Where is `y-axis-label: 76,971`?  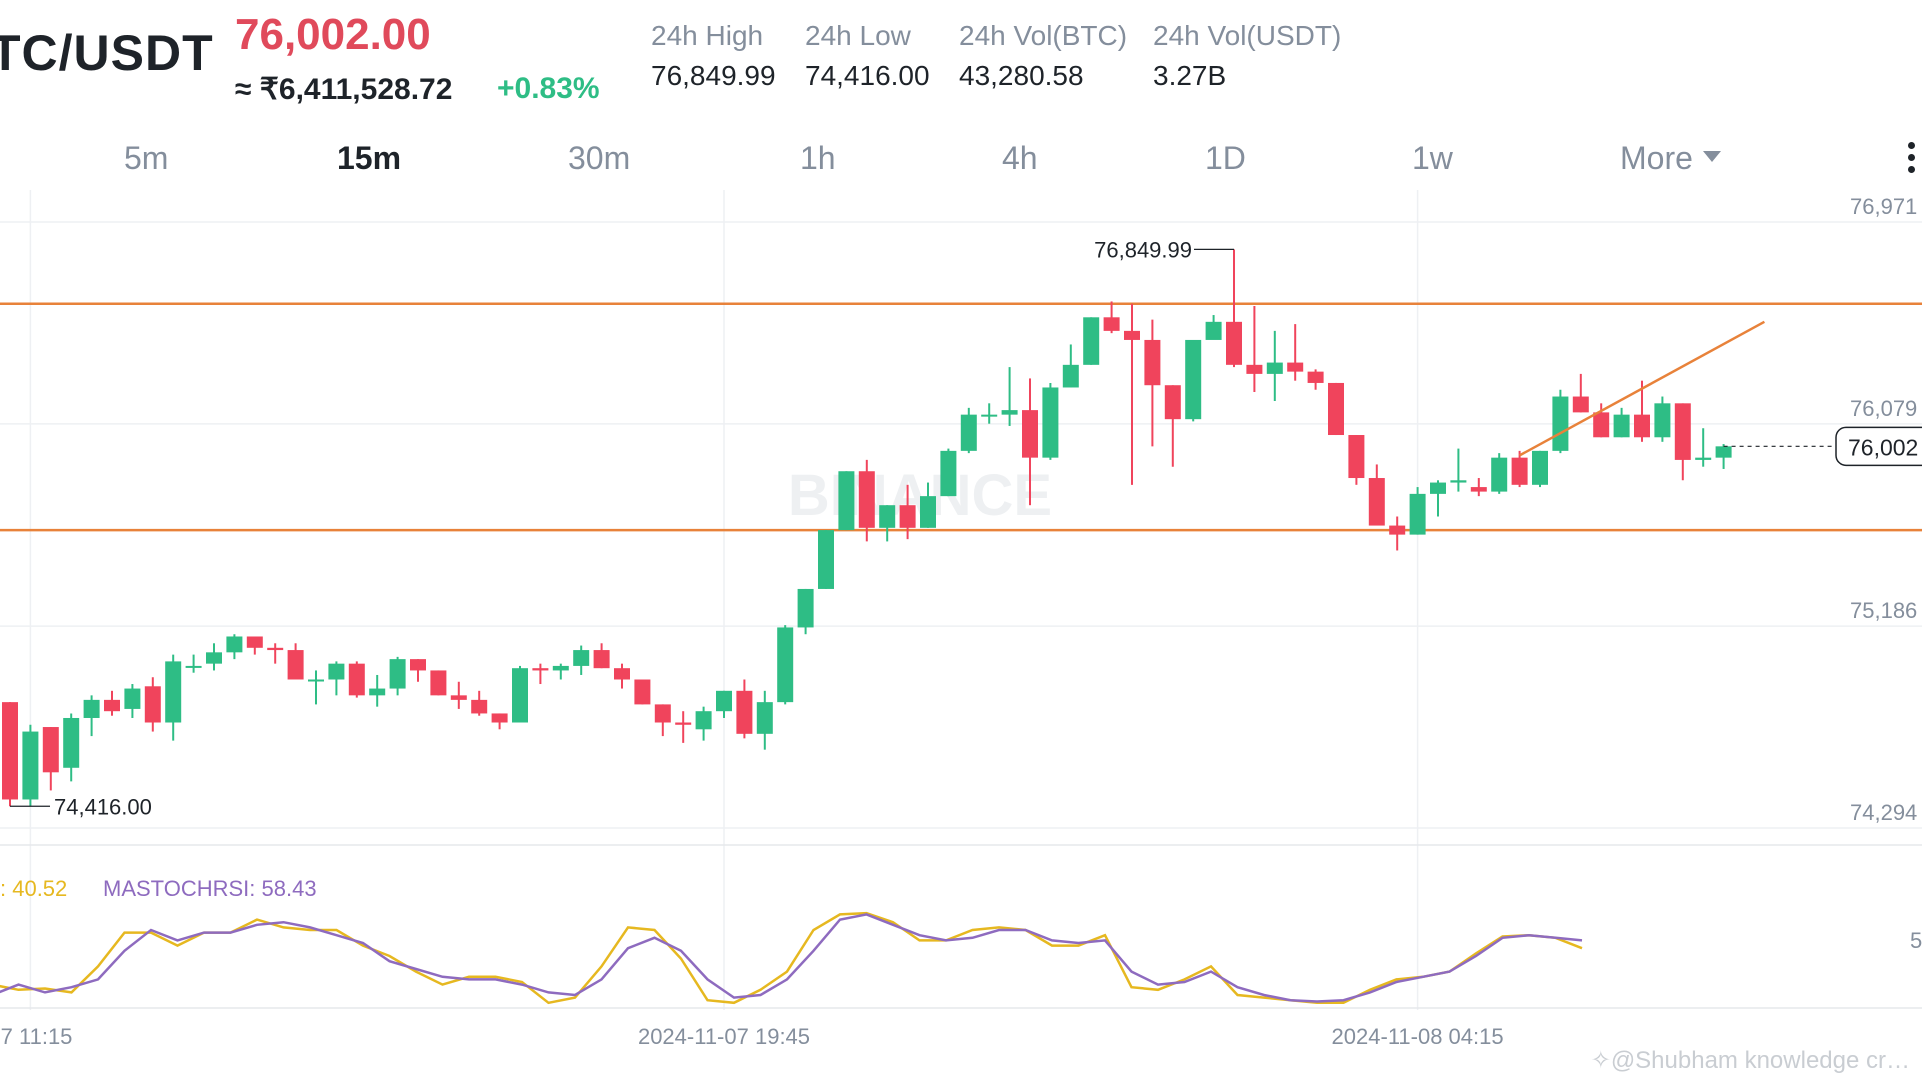
y-axis-label: 76,971 is located at coordinates (1883, 206).